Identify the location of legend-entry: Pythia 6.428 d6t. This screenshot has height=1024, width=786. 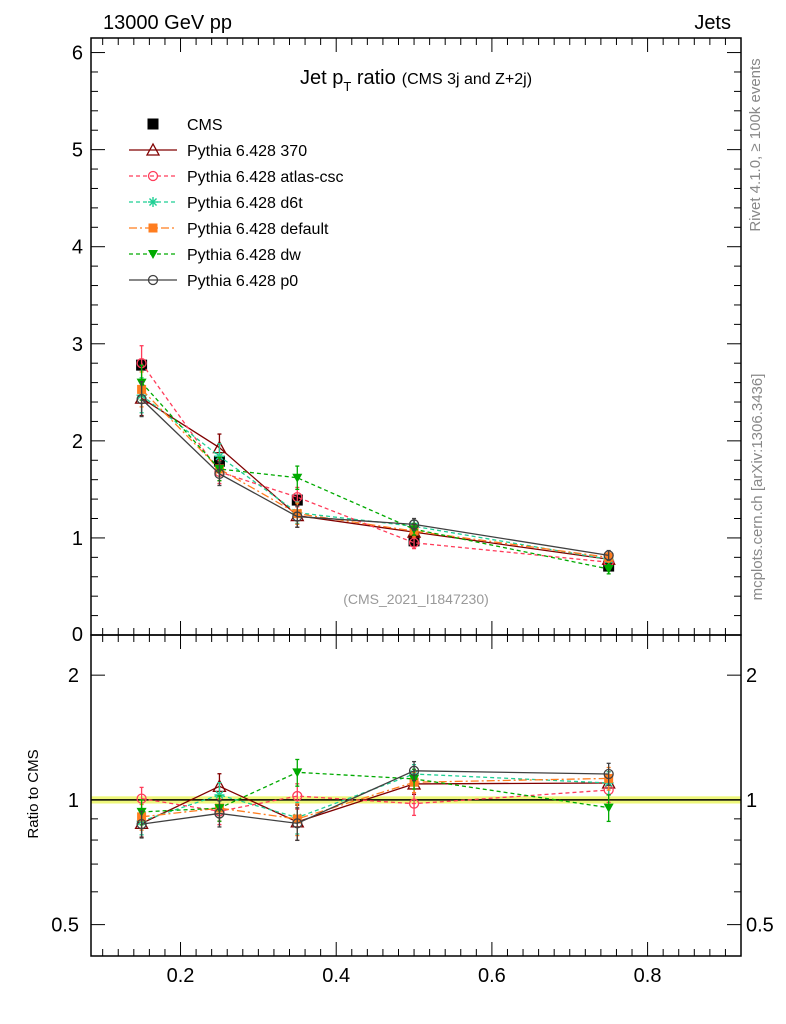
(216, 203).